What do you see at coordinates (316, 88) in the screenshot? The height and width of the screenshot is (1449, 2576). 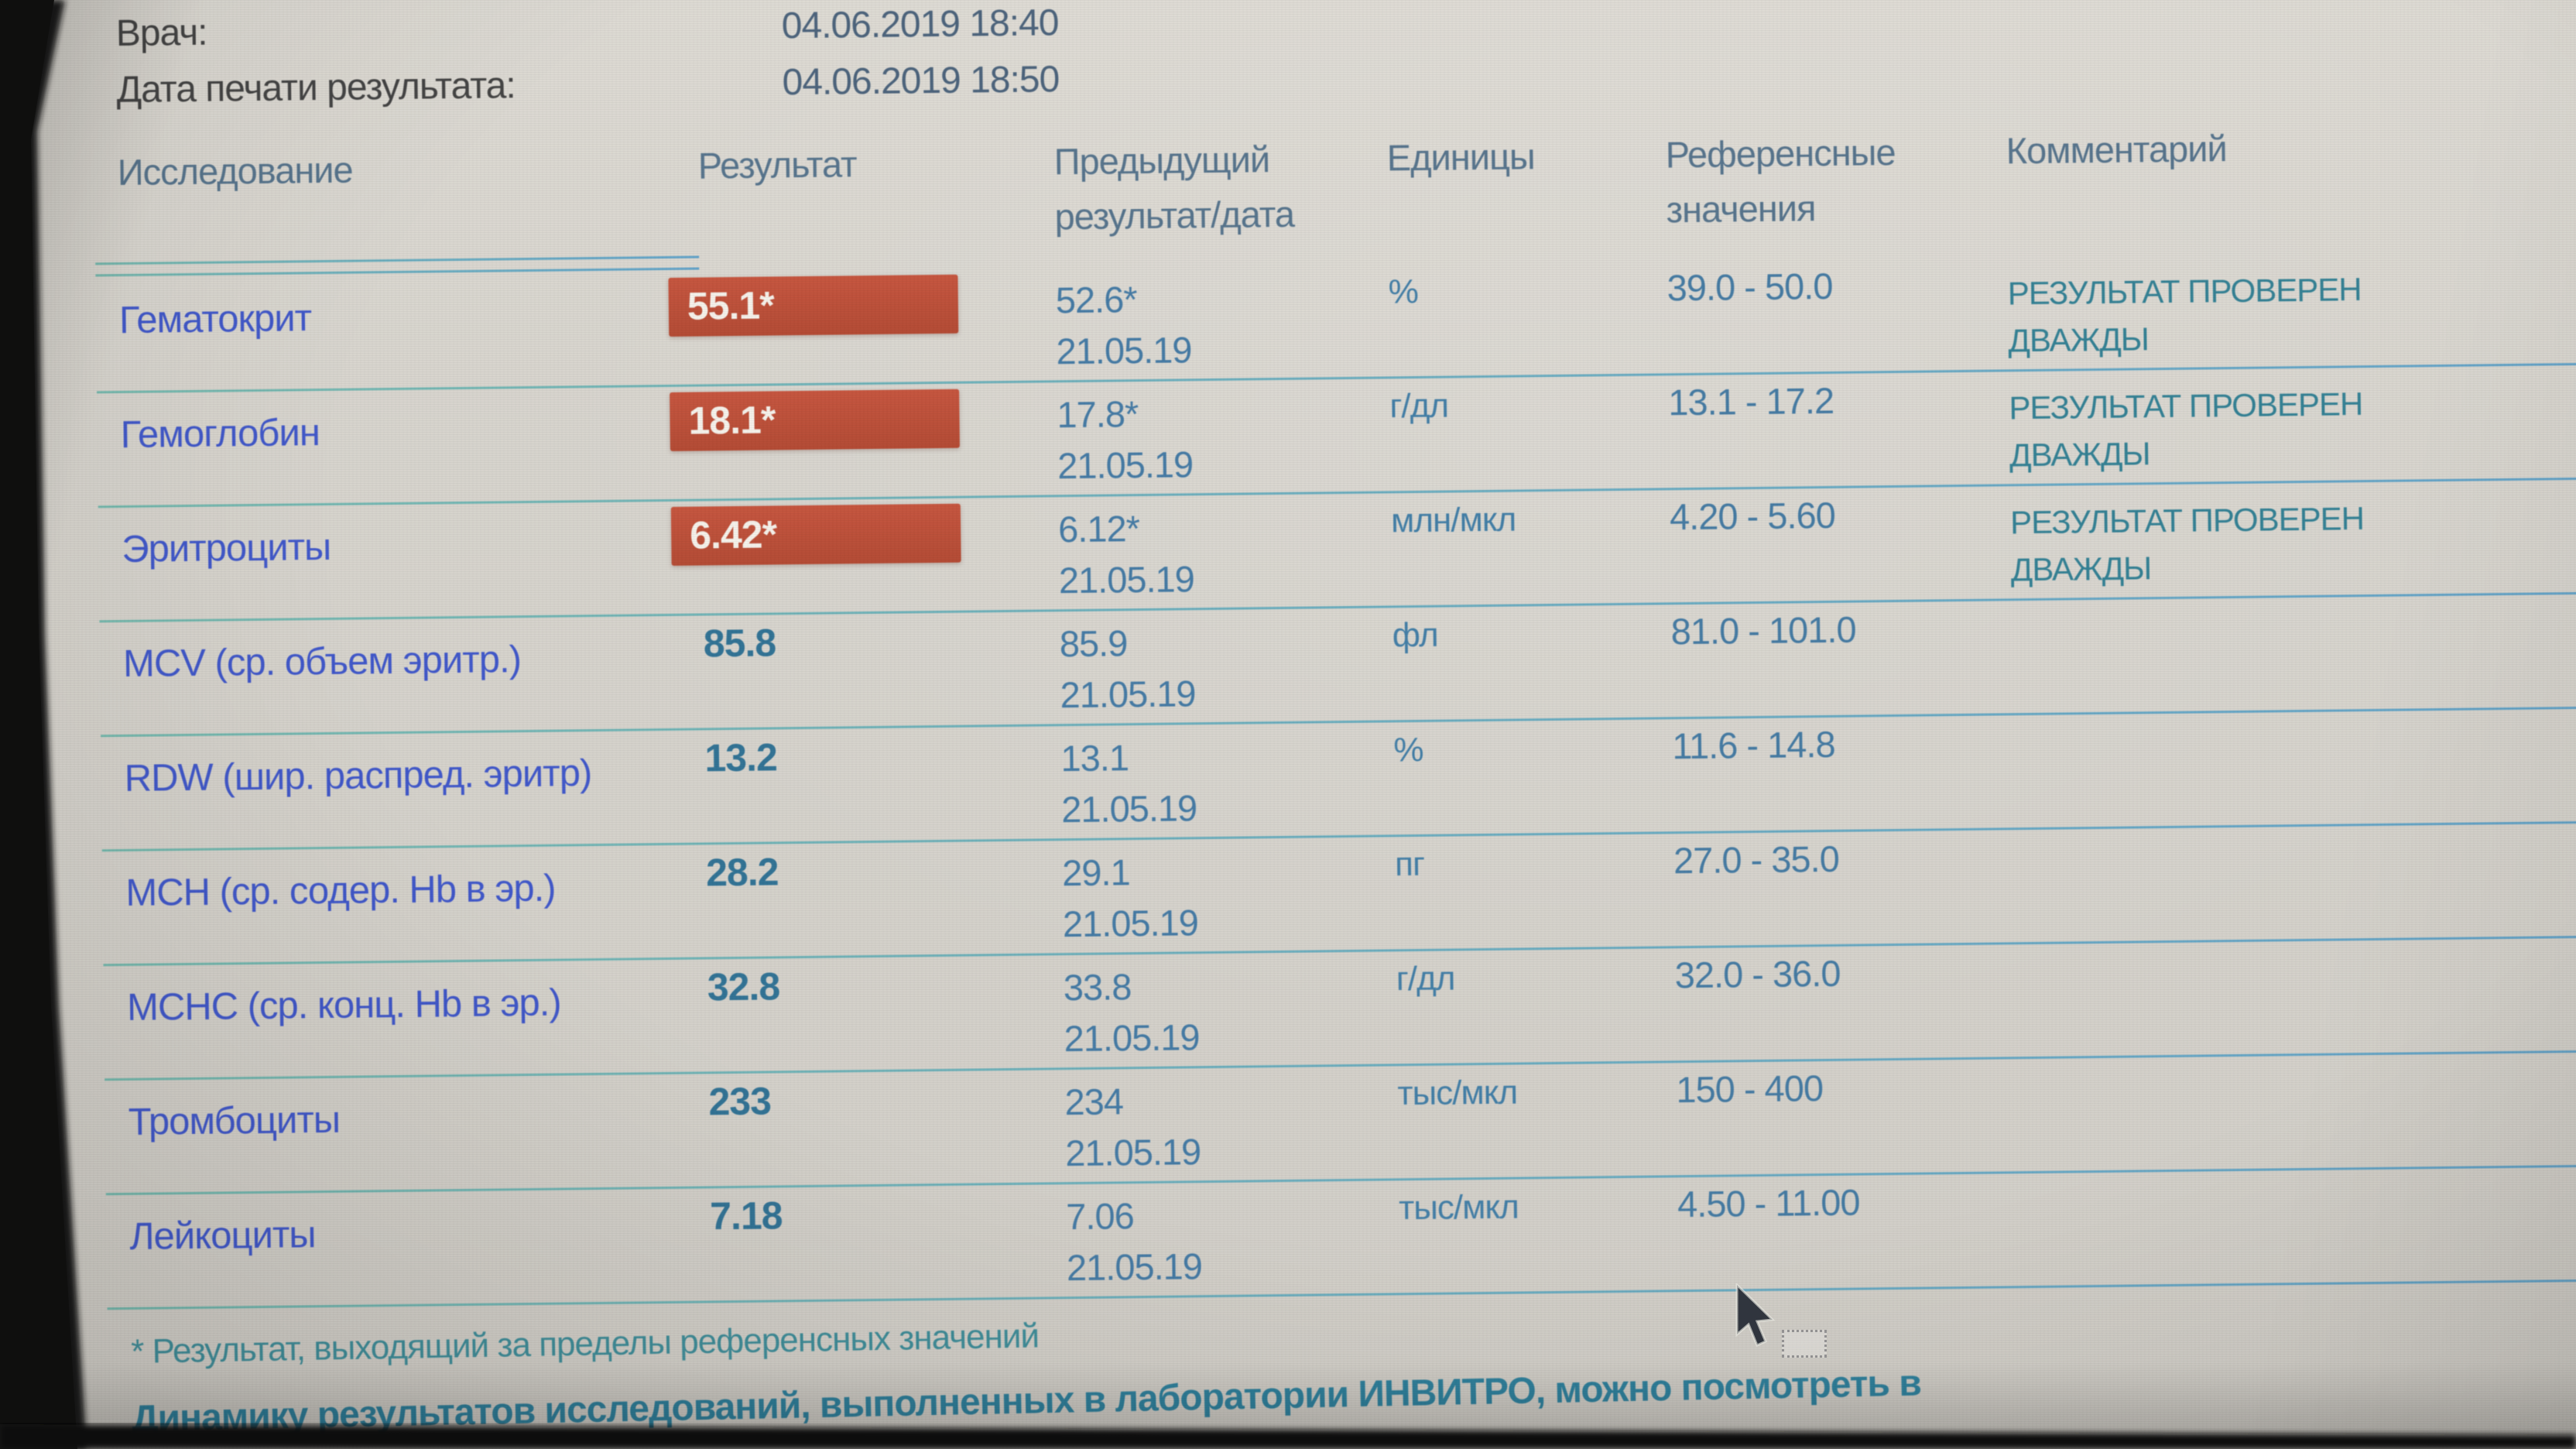 I see `print-date-label: Дата печати результата:` at bounding box center [316, 88].